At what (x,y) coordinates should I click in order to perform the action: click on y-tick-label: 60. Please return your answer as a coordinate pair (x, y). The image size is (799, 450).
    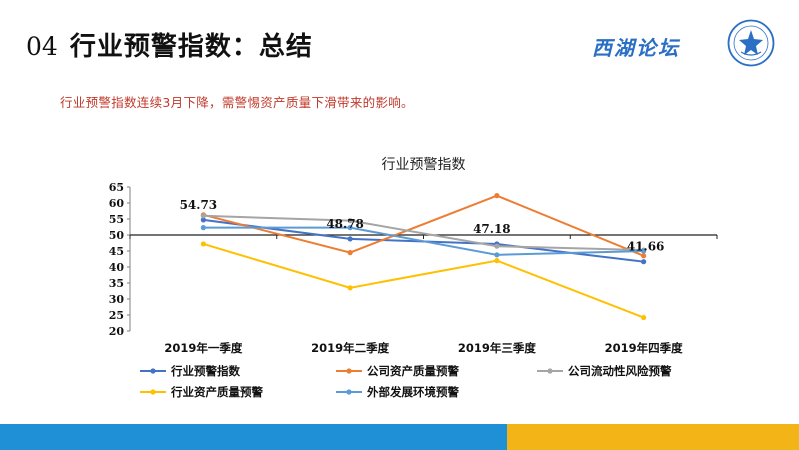
    Looking at the image, I should click on (117, 203).